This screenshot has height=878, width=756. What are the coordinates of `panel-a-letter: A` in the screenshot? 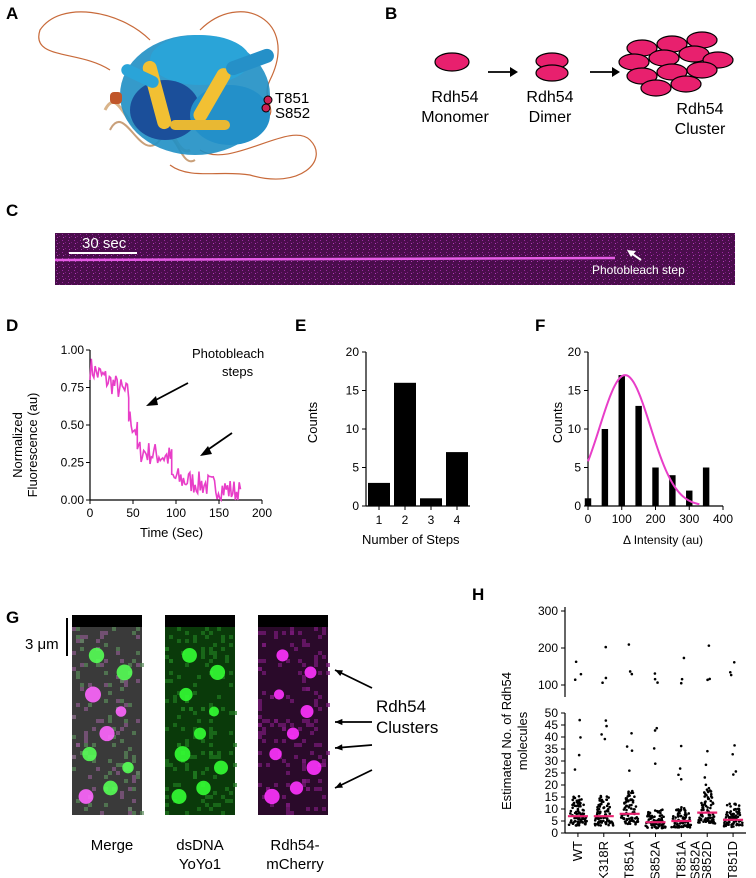 It's located at (12, 13).